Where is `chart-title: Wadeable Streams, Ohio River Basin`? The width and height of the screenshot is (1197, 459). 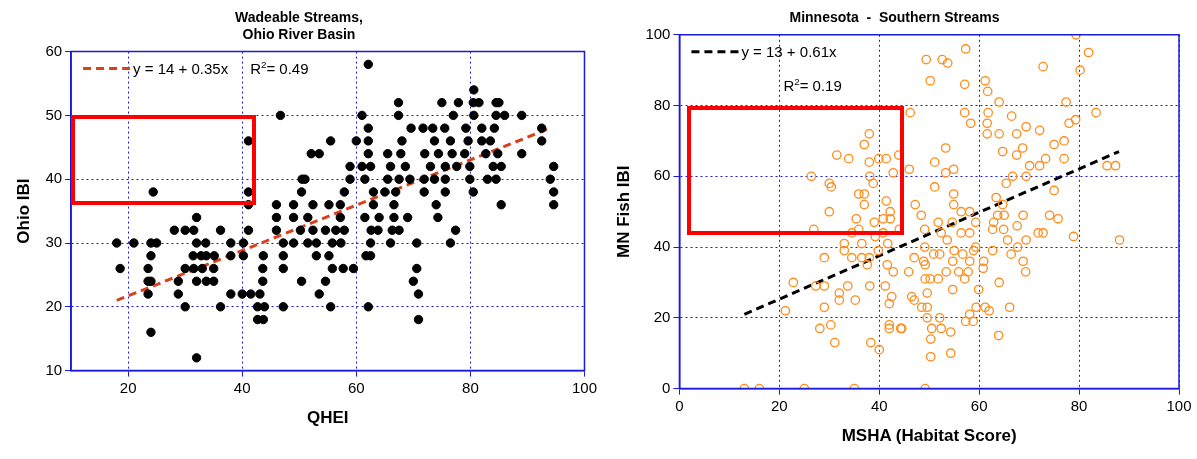 chart-title: Wadeable Streams, Ohio River Basin is located at coordinates (299, 26).